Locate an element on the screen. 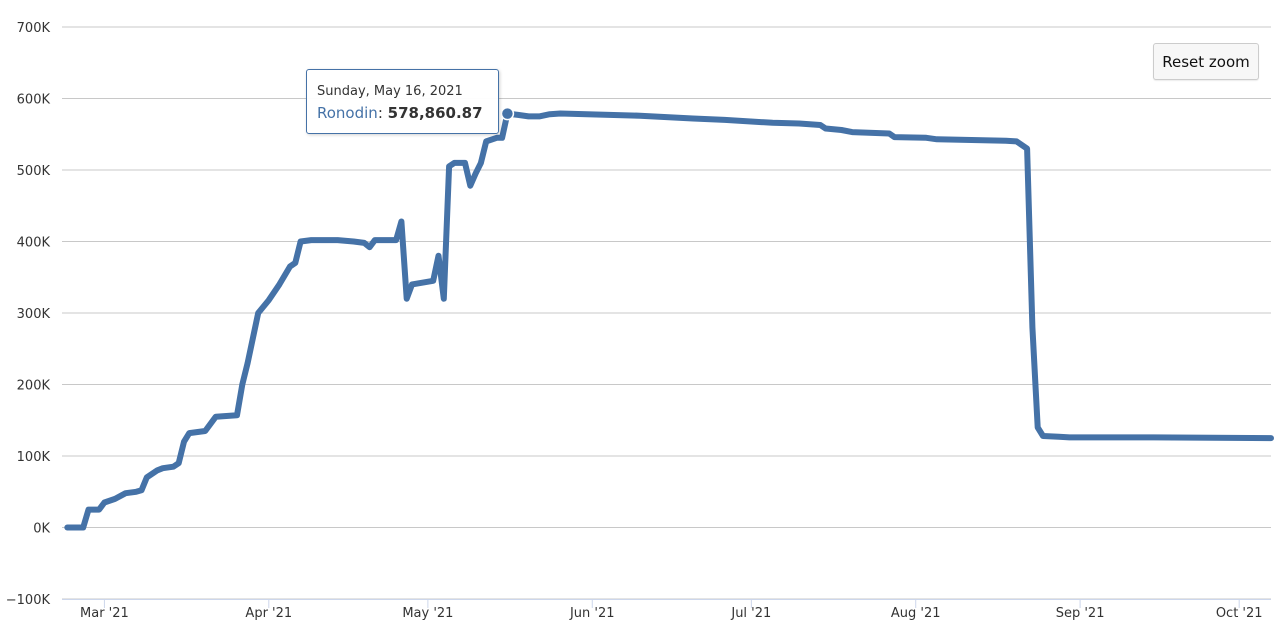 This screenshot has width=1277, height=624. tooltip-series-name: Ronodin is located at coordinates (347, 113).